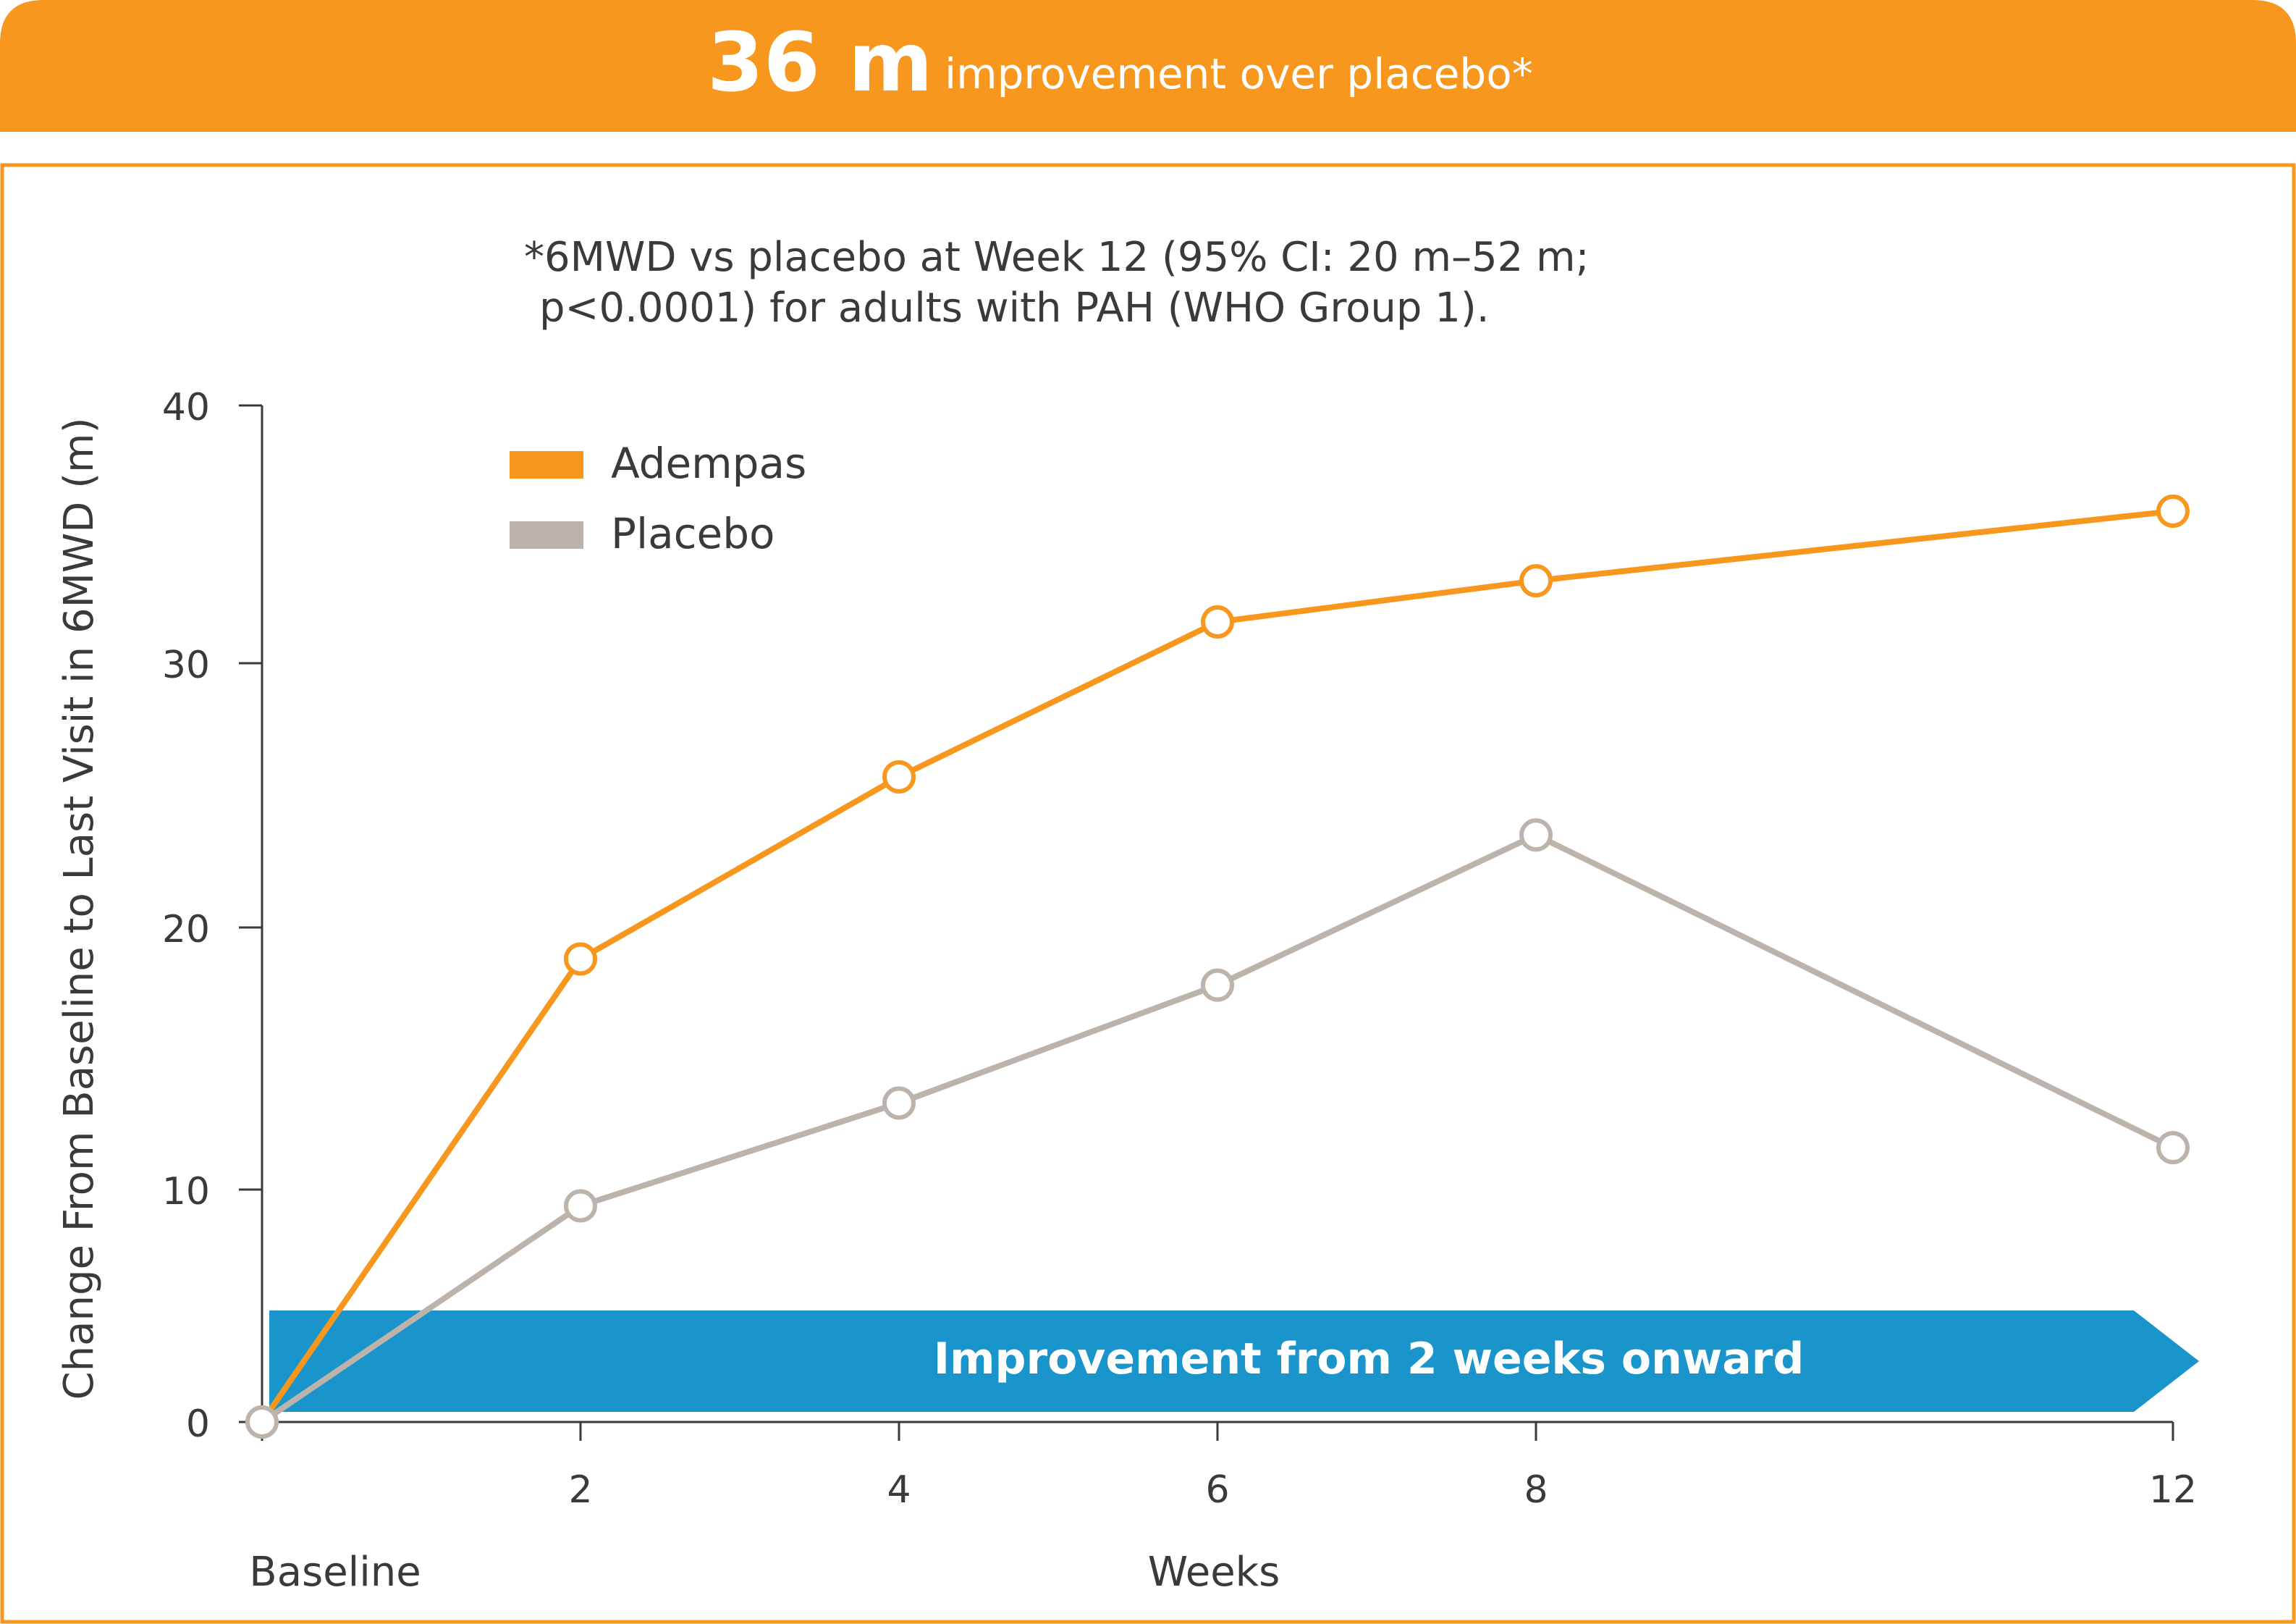 Image resolution: width=2296 pixels, height=1624 pixels. I want to click on headline-text: improvement over placebo*, so click(1239, 73).